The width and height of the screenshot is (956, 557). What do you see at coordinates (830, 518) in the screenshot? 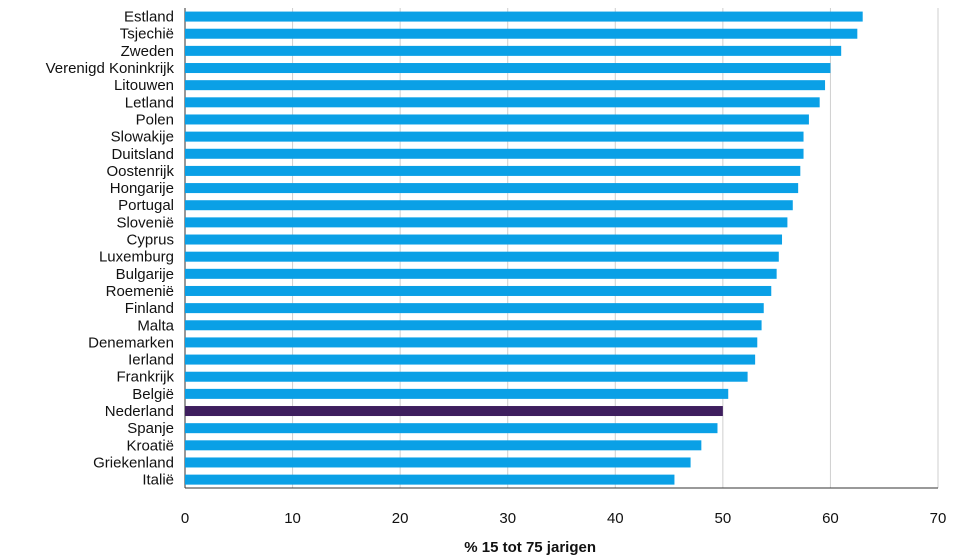
I see `x-tick-label: 60` at bounding box center [830, 518].